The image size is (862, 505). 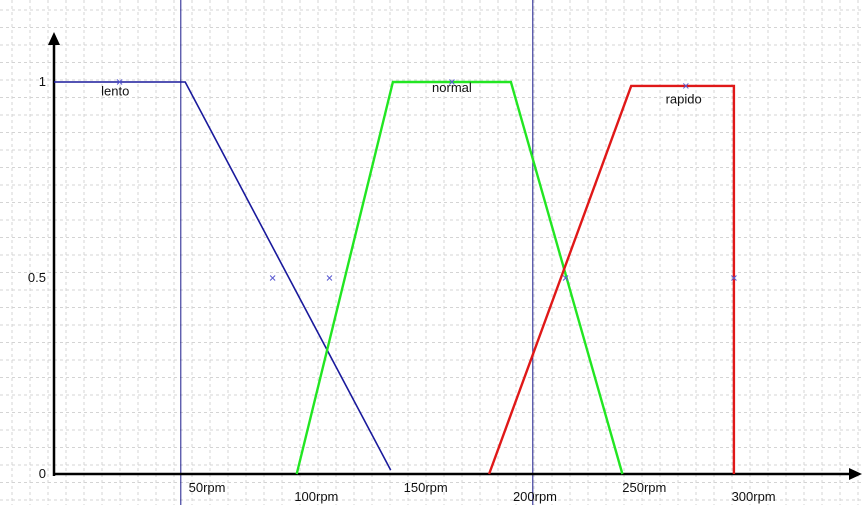 What do you see at coordinates (452, 87) in the screenshot?
I see `series-label-normal: normal` at bounding box center [452, 87].